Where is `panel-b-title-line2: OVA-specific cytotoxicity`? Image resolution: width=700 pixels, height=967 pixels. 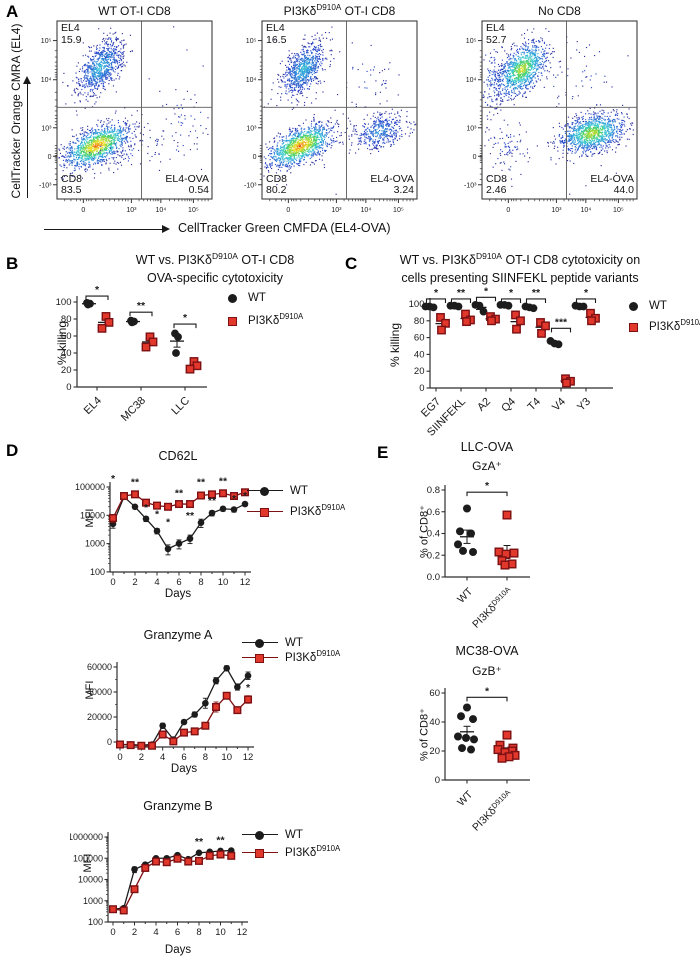
panel-b-title-line2: OVA-specific cytotoxicity is located at coordinates (215, 278).